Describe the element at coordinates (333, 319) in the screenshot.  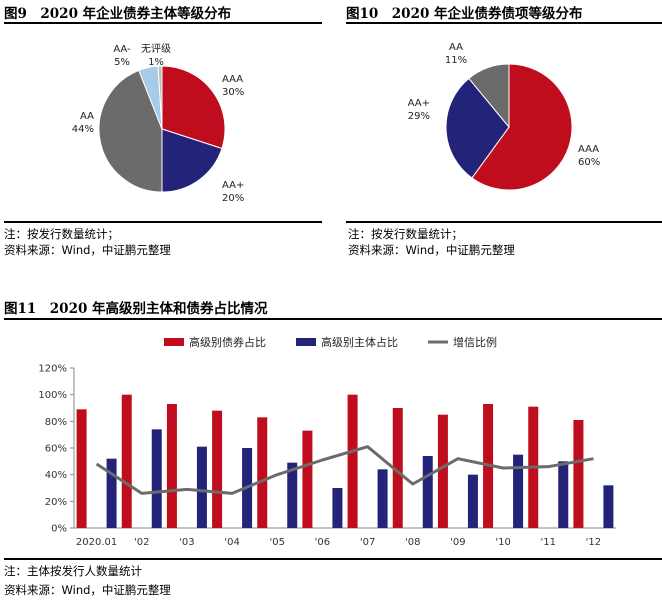
I see `fig11-top-rule` at that location.